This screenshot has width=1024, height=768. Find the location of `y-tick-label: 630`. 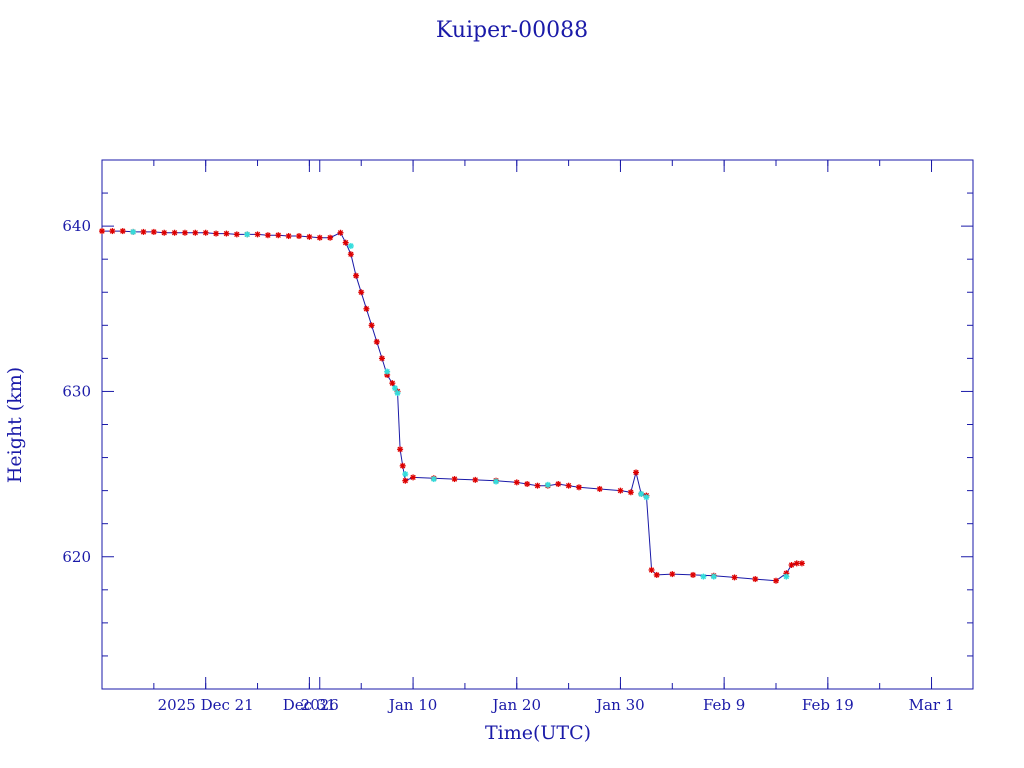

y-tick-label: 630 is located at coordinates (76, 391).